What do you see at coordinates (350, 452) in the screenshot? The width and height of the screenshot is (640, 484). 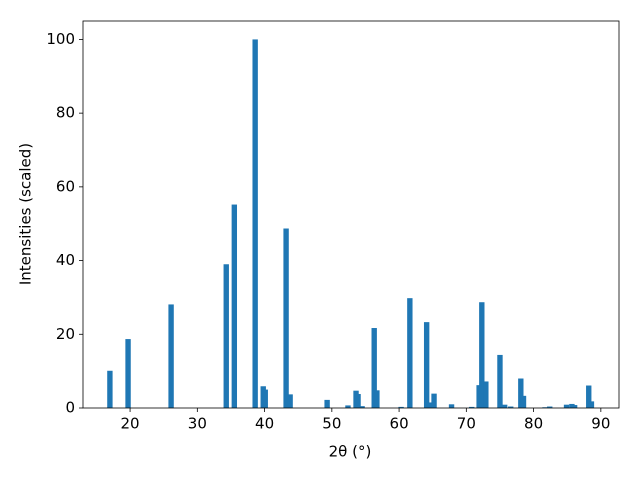 I see `x-axis-label: 2θ (°)` at bounding box center [350, 452].